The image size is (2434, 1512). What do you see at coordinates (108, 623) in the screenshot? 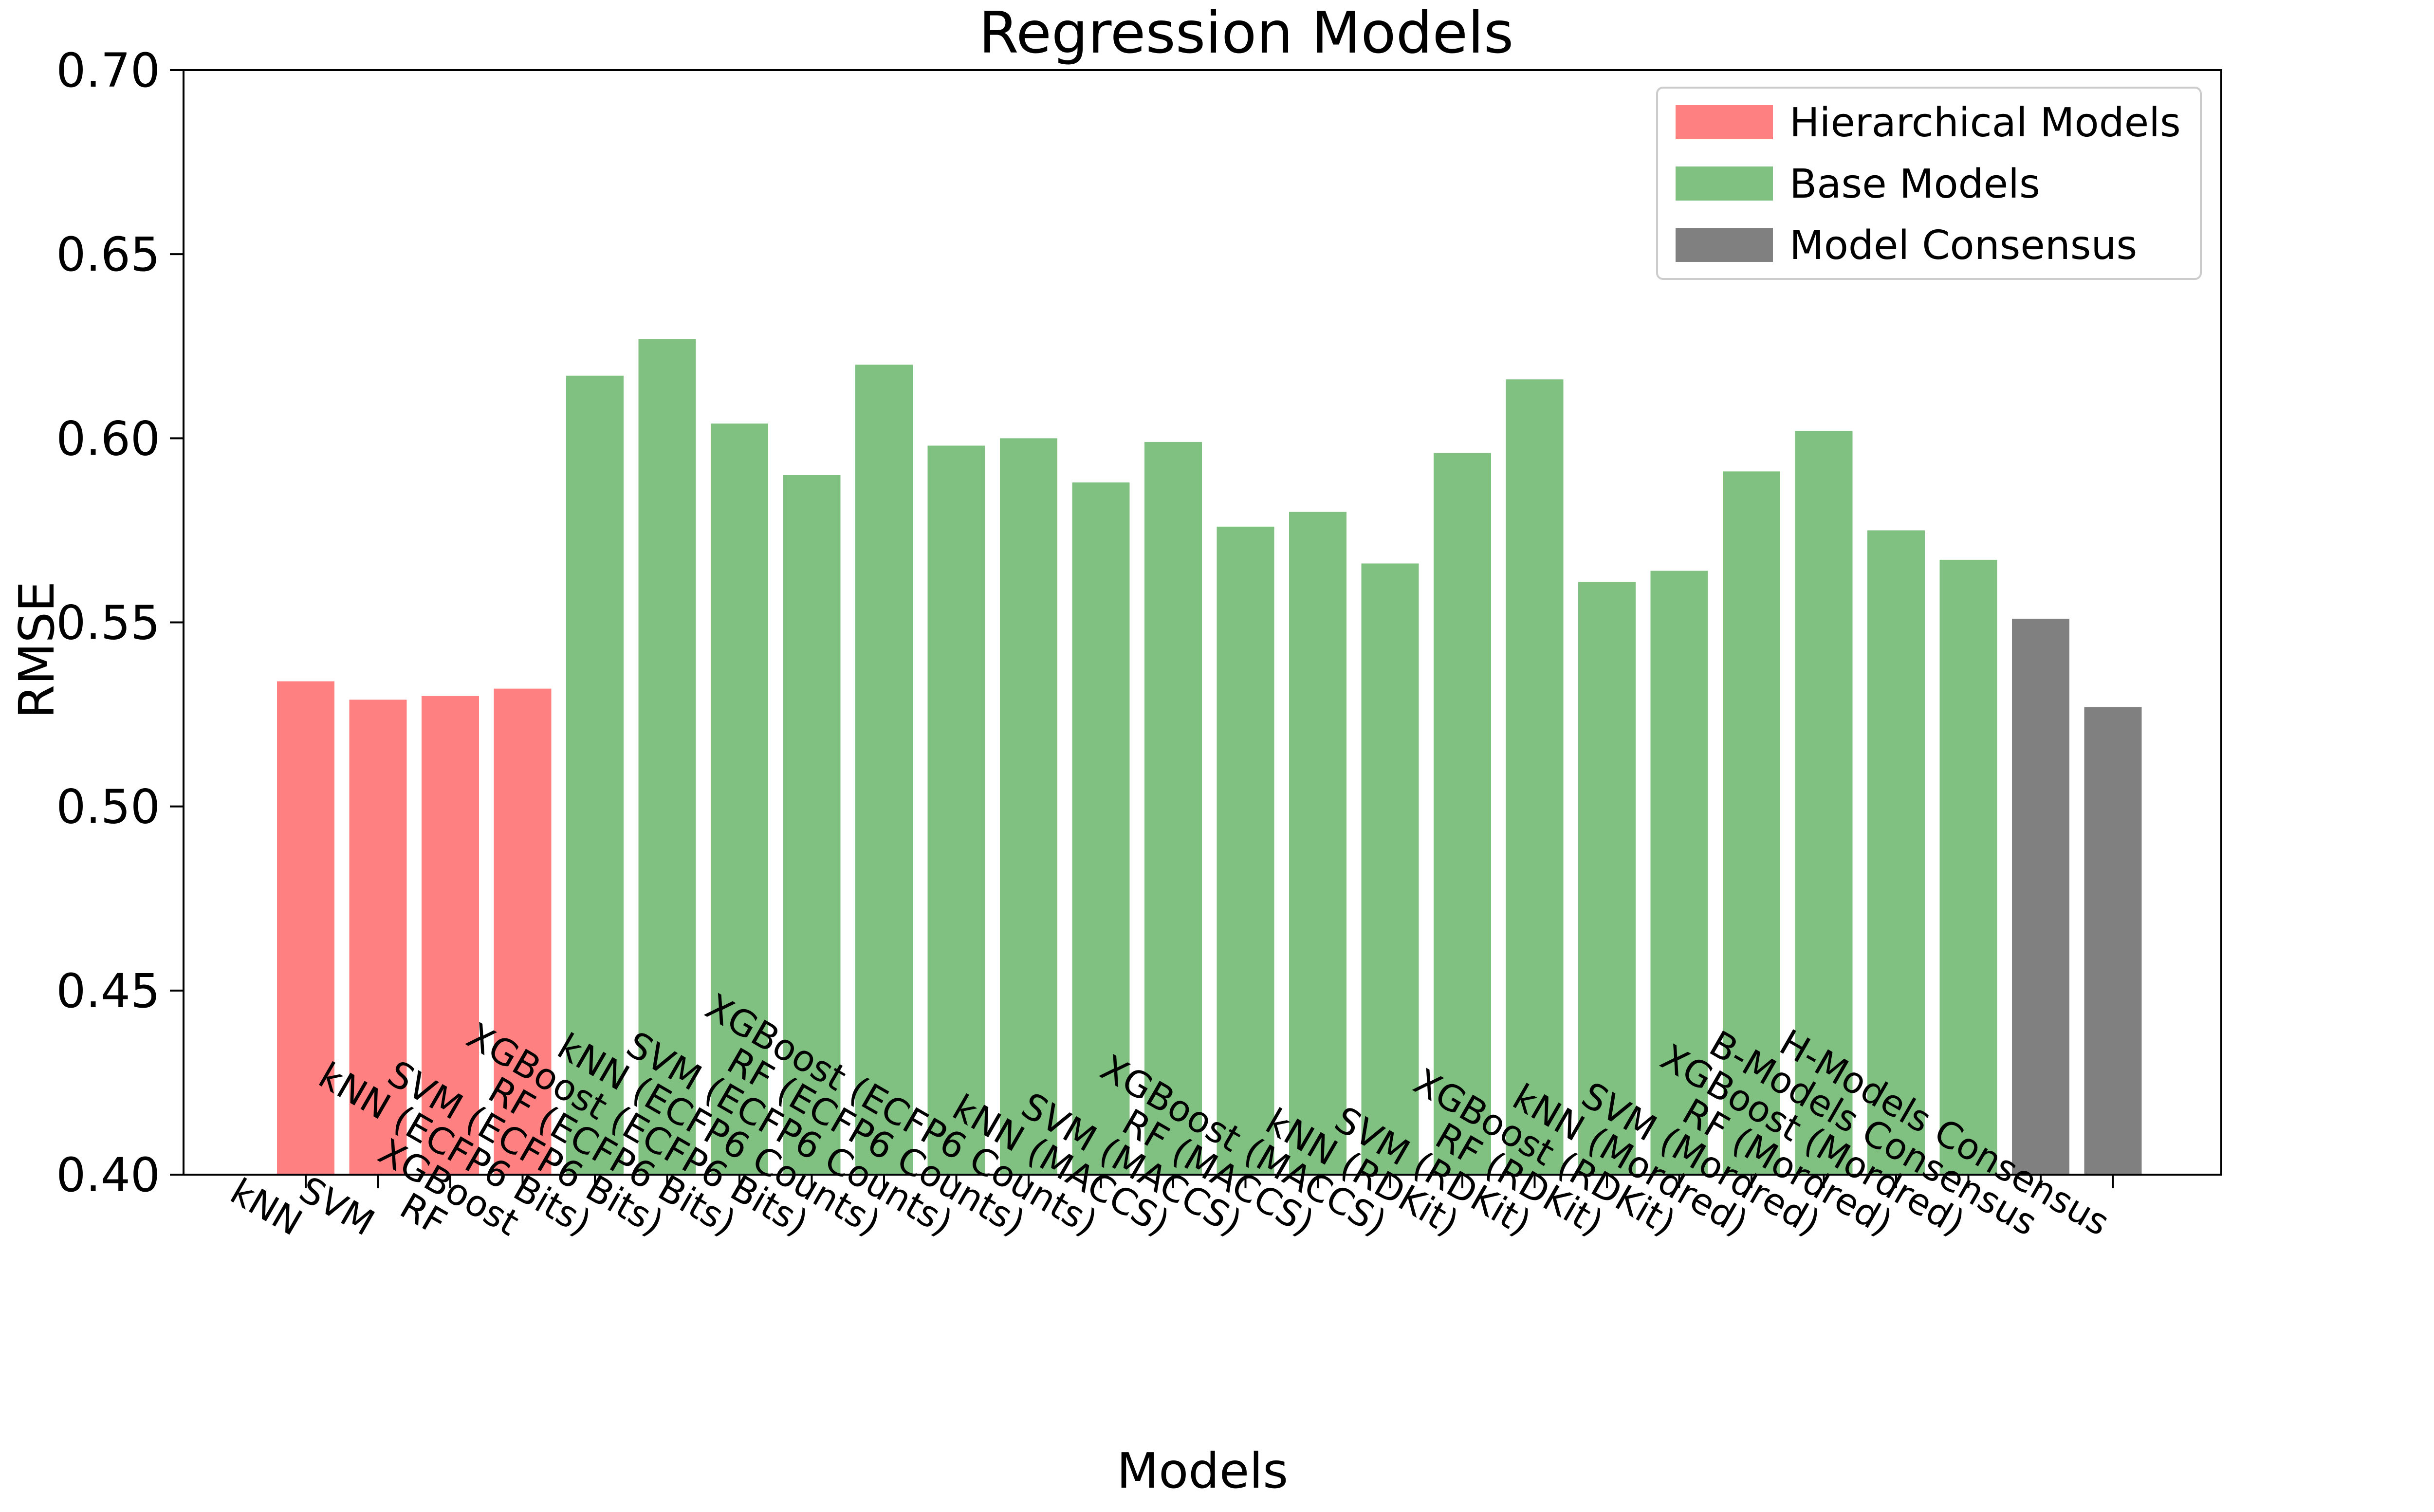
I see `y-tick-label: 0.55` at bounding box center [108, 623].